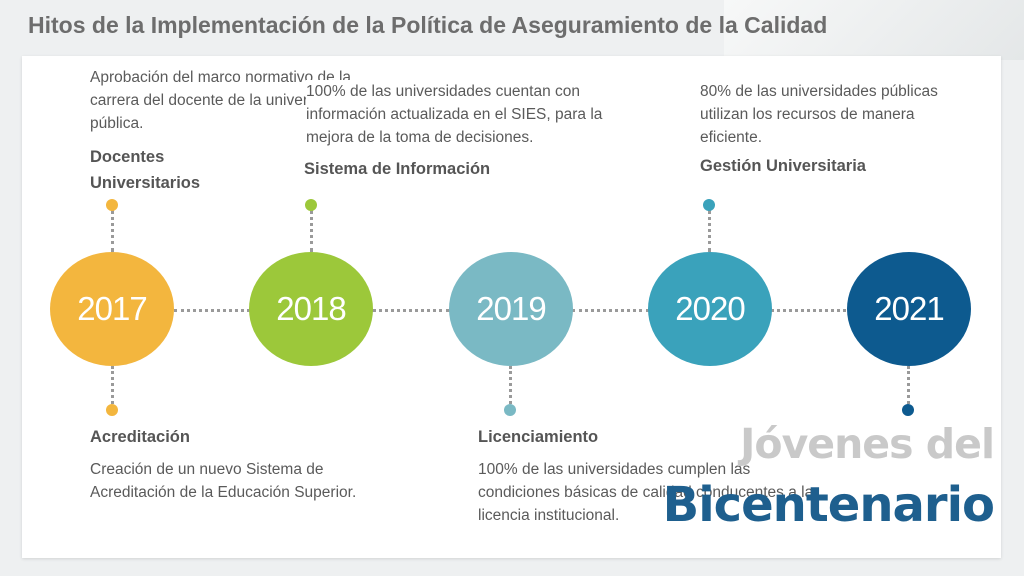 The width and height of the screenshot is (1024, 576). I want to click on milestone-dot-2020-top, so click(709, 205).